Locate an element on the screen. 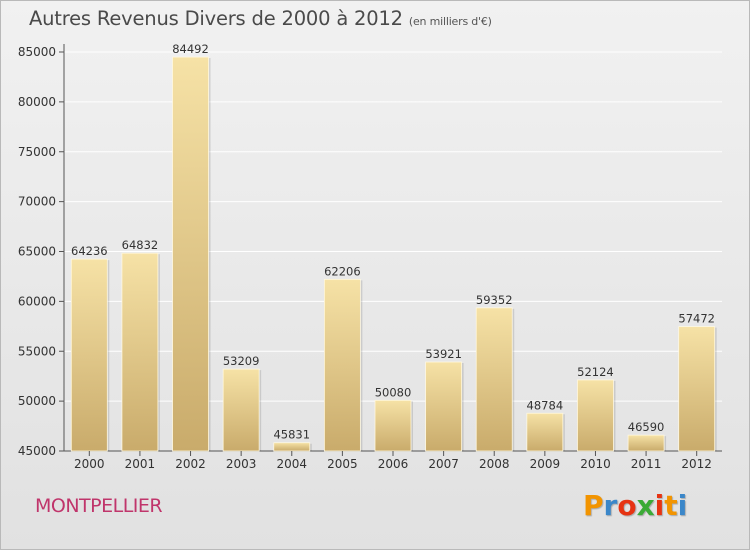 The width and height of the screenshot is (750, 550). x-tick-label: 2012 is located at coordinates (696, 464).